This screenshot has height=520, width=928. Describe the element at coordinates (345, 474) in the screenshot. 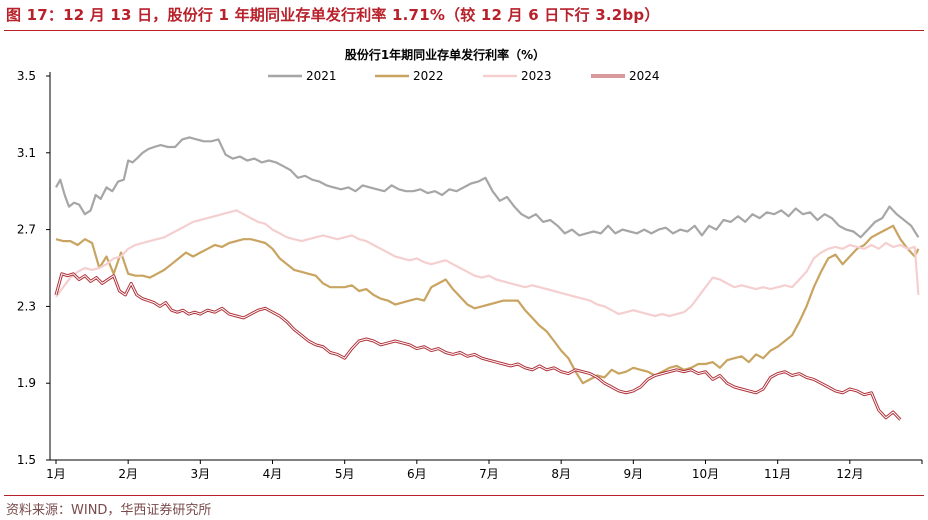

I see `x-tick-label: 5月` at that location.